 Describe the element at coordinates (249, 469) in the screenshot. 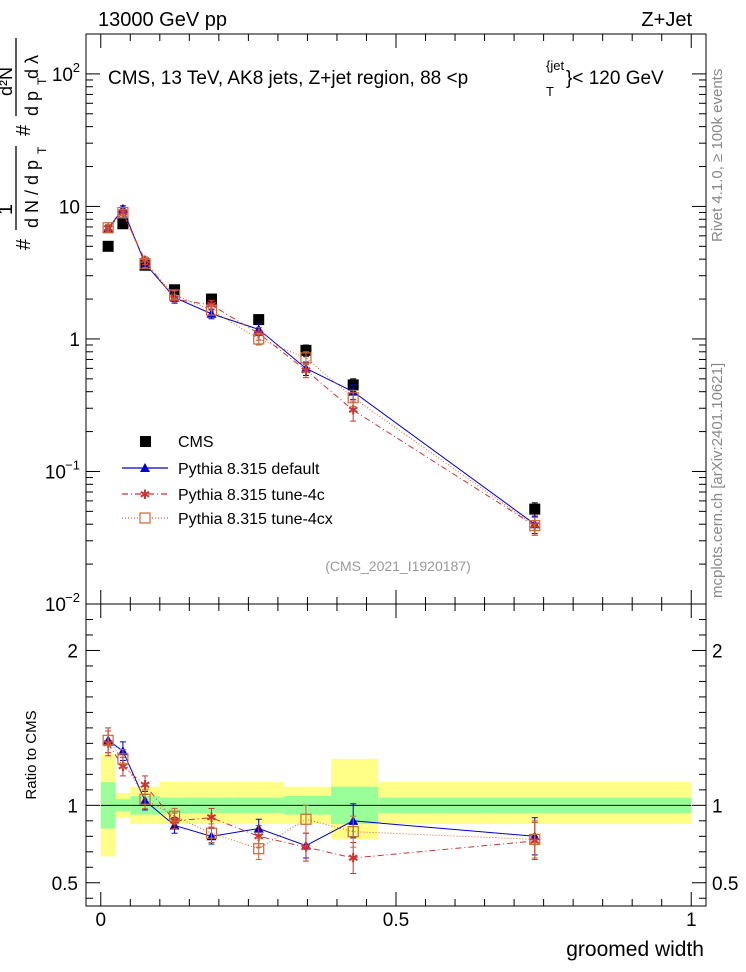

I see `legend-default-label: Pythia 8.315 default` at that location.